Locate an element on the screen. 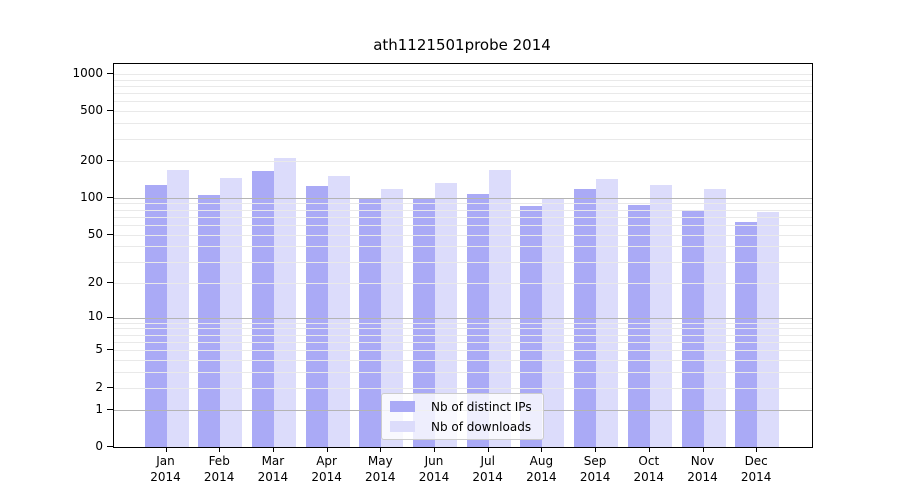 The width and height of the screenshot is (900, 500). bar-distinct-ips-jun is located at coordinates (424, 322).